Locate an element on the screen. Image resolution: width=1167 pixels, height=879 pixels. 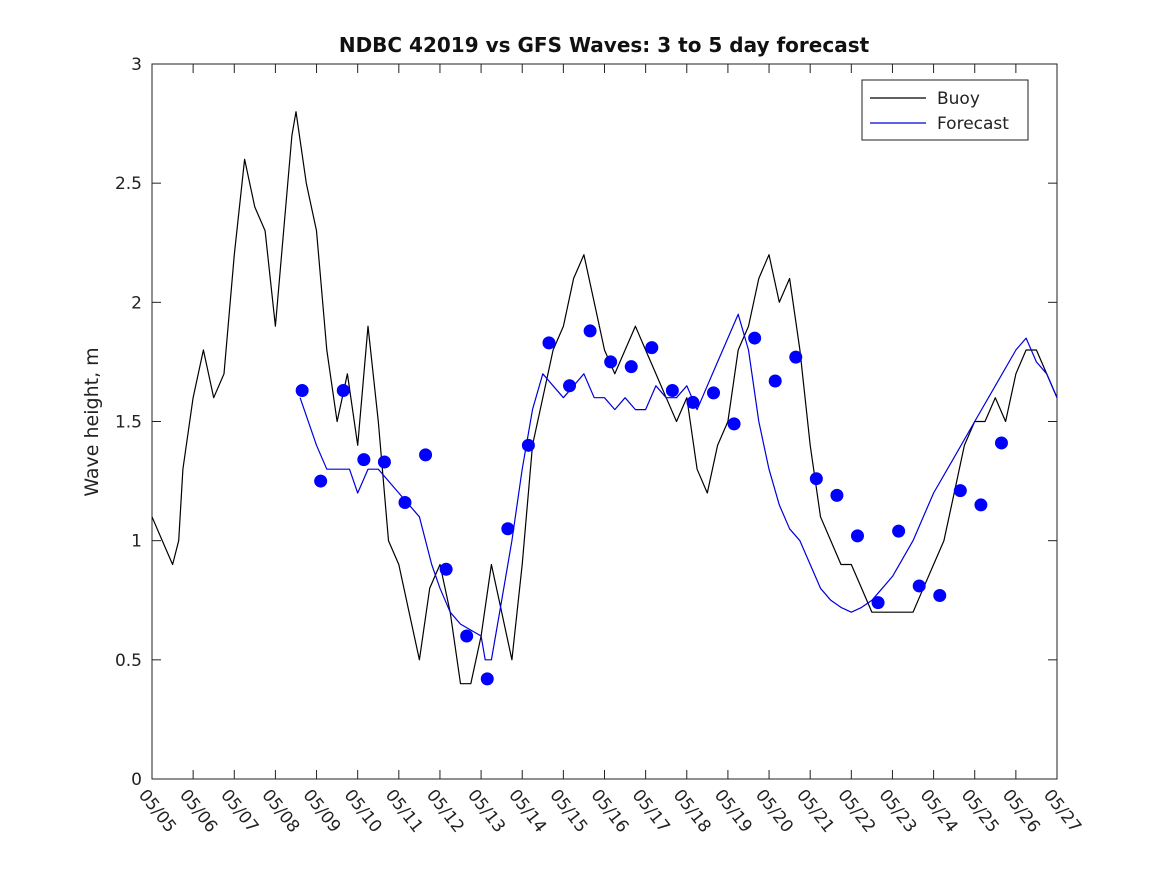
y-axis-label: Wave height, m is located at coordinates (92, 421).